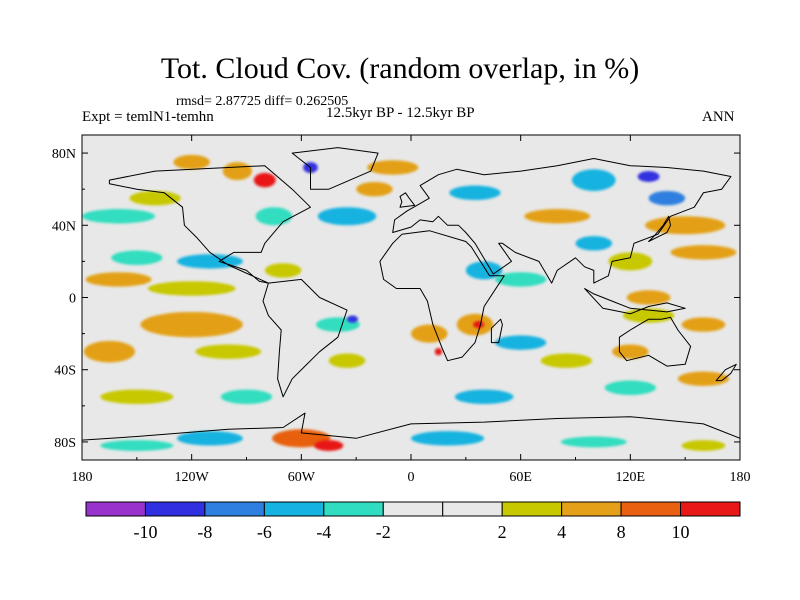  Describe the element at coordinates (192, 477) in the screenshot. I see `x-tick-label: 120W` at that location.